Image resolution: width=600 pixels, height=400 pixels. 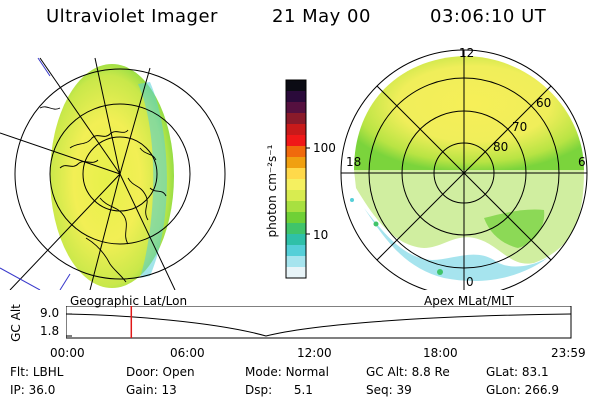 What do you see at coordinates (467, 53) in the screenshot?
I see `mlt-label-12: 12` at bounding box center [467, 53].